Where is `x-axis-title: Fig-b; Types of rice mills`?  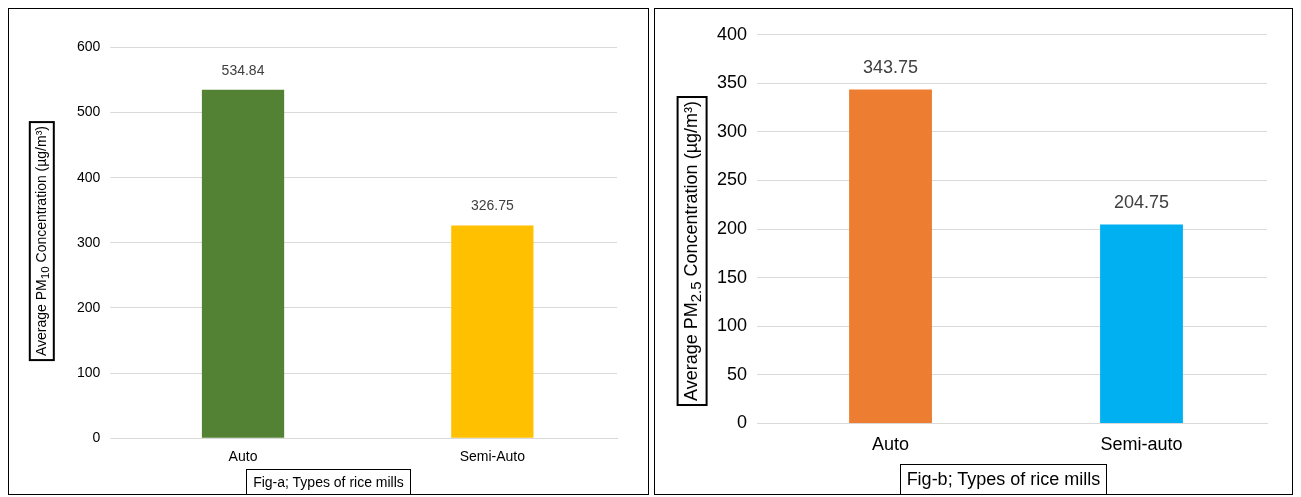
x-axis-title: Fig-b; Types of rice mills is located at coordinates (1003, 479).